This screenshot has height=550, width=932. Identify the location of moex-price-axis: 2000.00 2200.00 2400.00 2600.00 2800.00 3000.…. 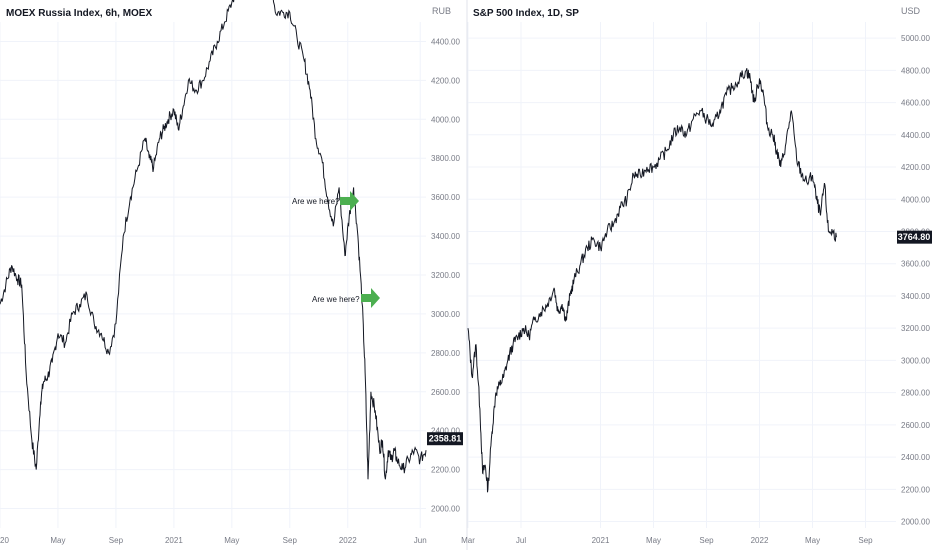
(445, 275).